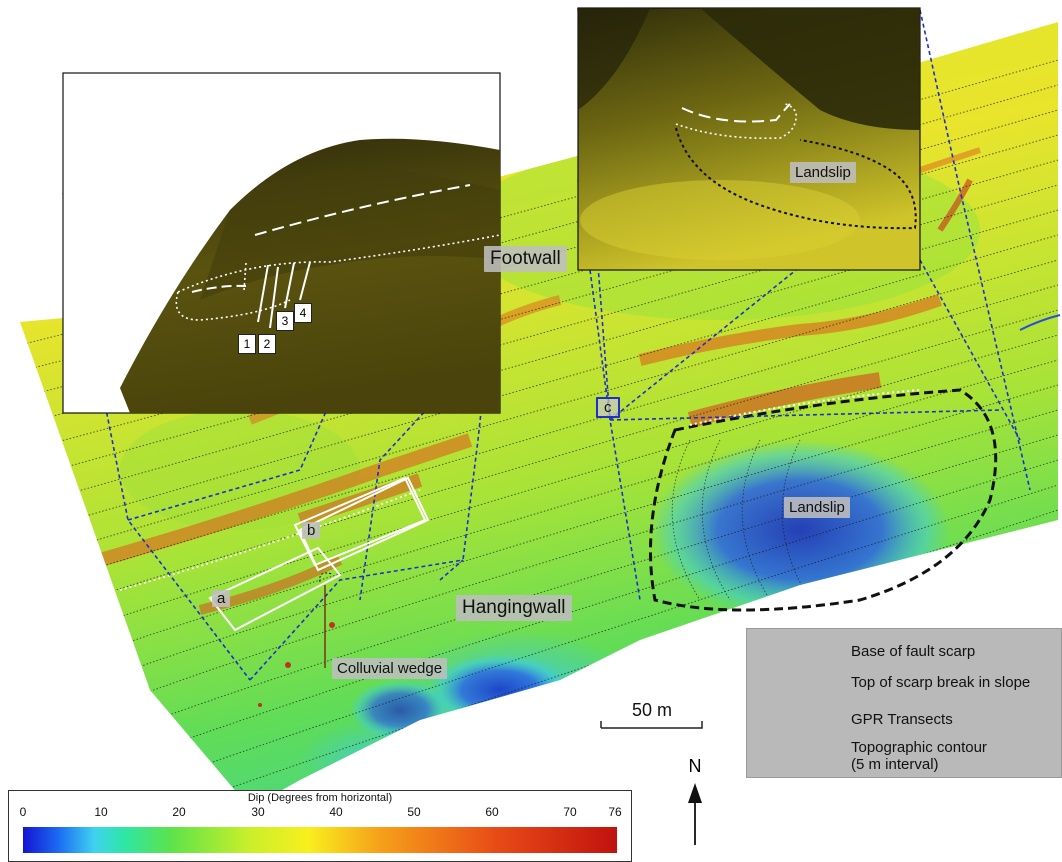 The width and height of the screenshot is (1062, 862). Describe the element at coordinates (285, 321) in the screenshot. I see `gpr-transect-3-label: 3` at that location.